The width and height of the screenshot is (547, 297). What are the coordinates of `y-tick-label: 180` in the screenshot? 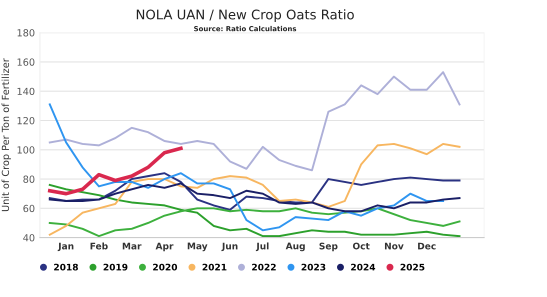 It's located at (26, 32).